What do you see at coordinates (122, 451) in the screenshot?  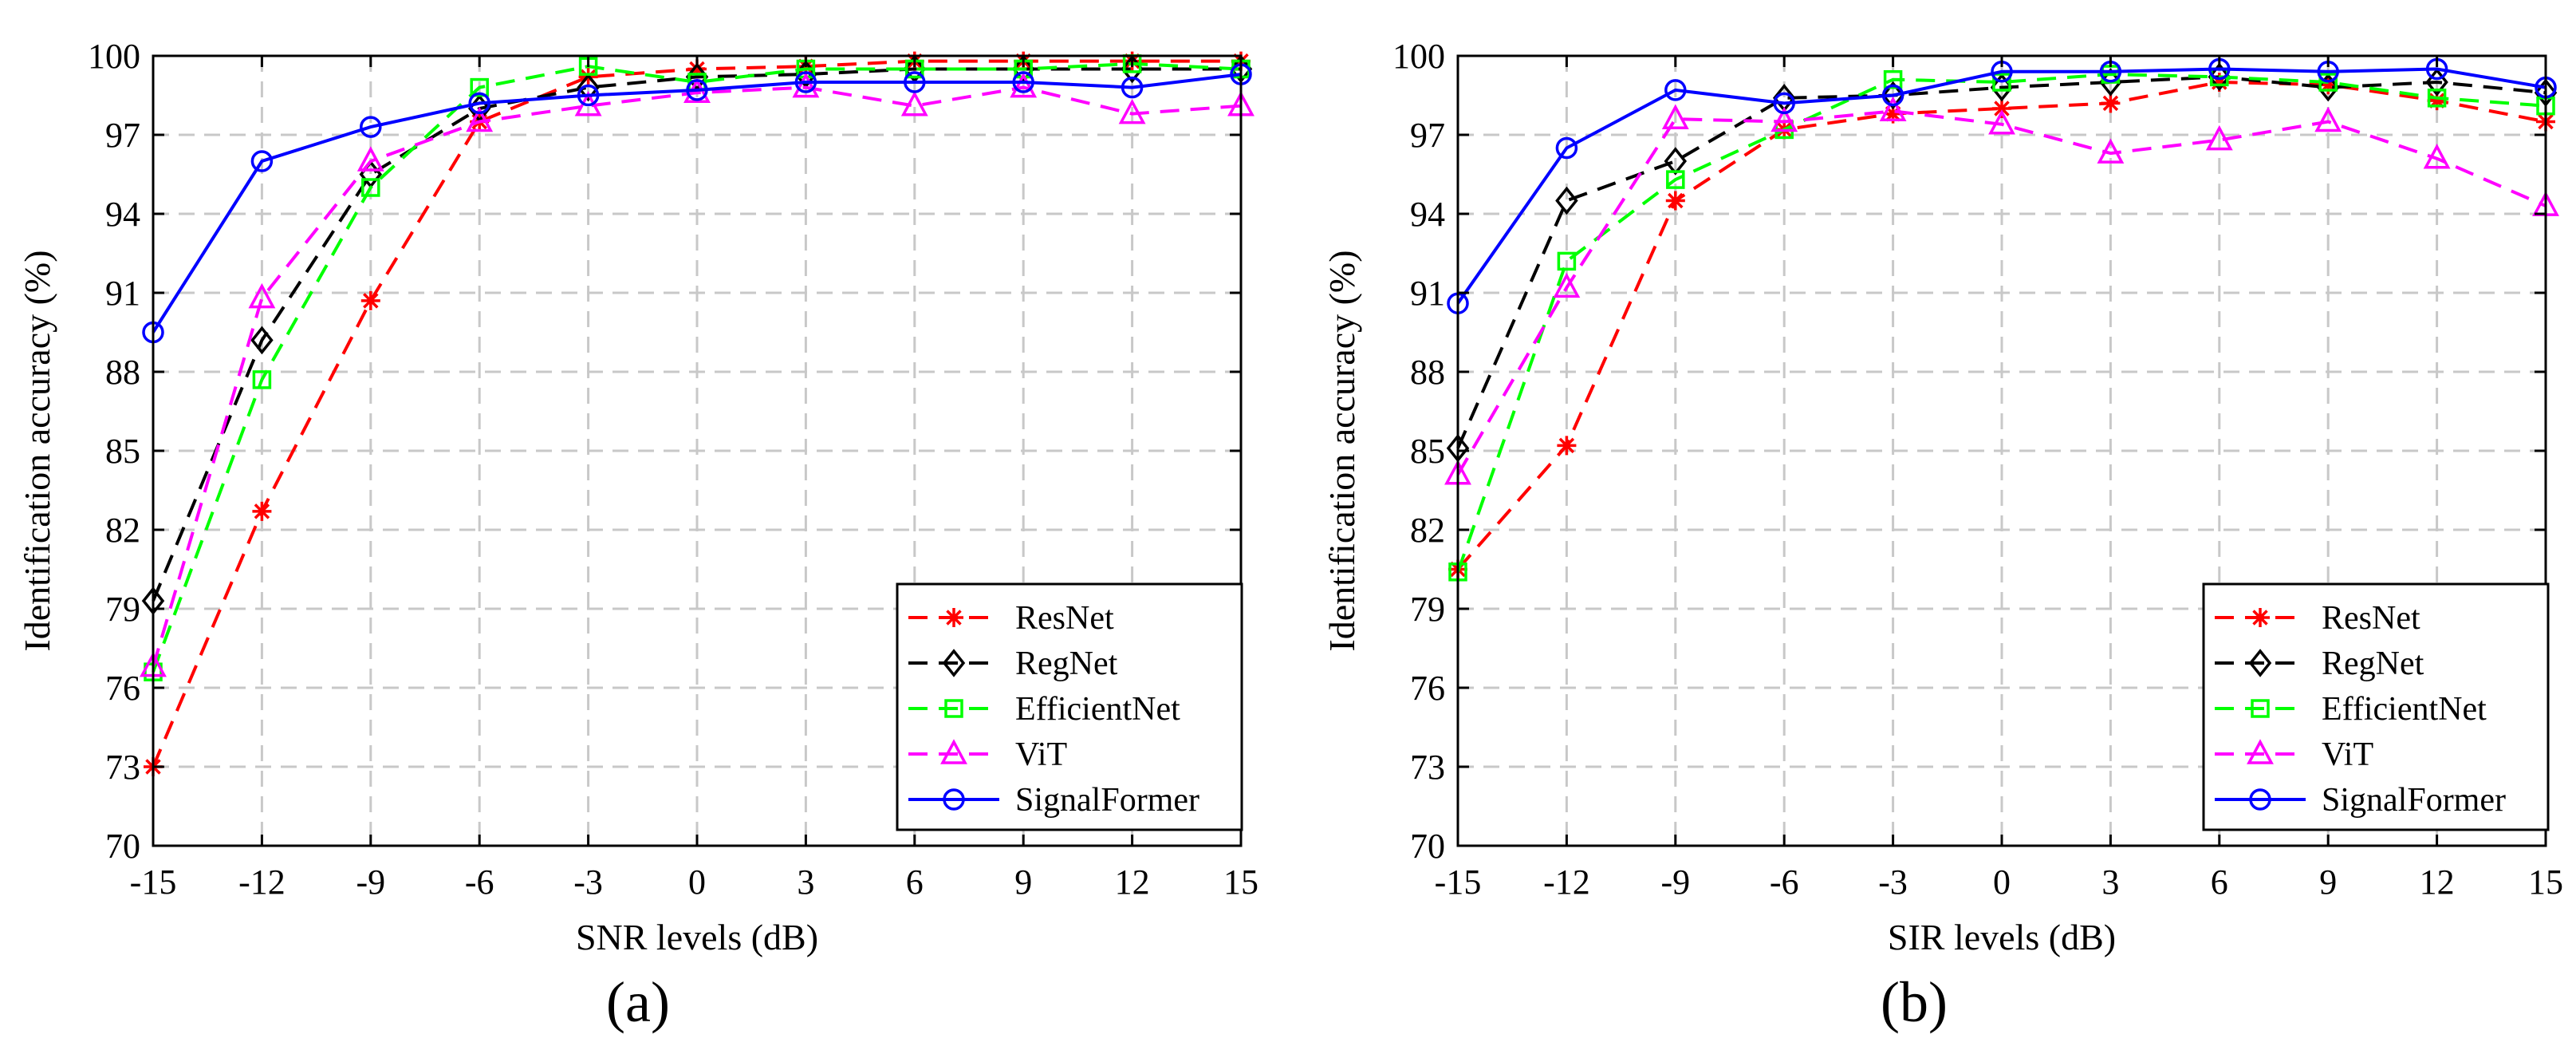 I see `y-tick-label: 85` at bounding box center [122, 451].